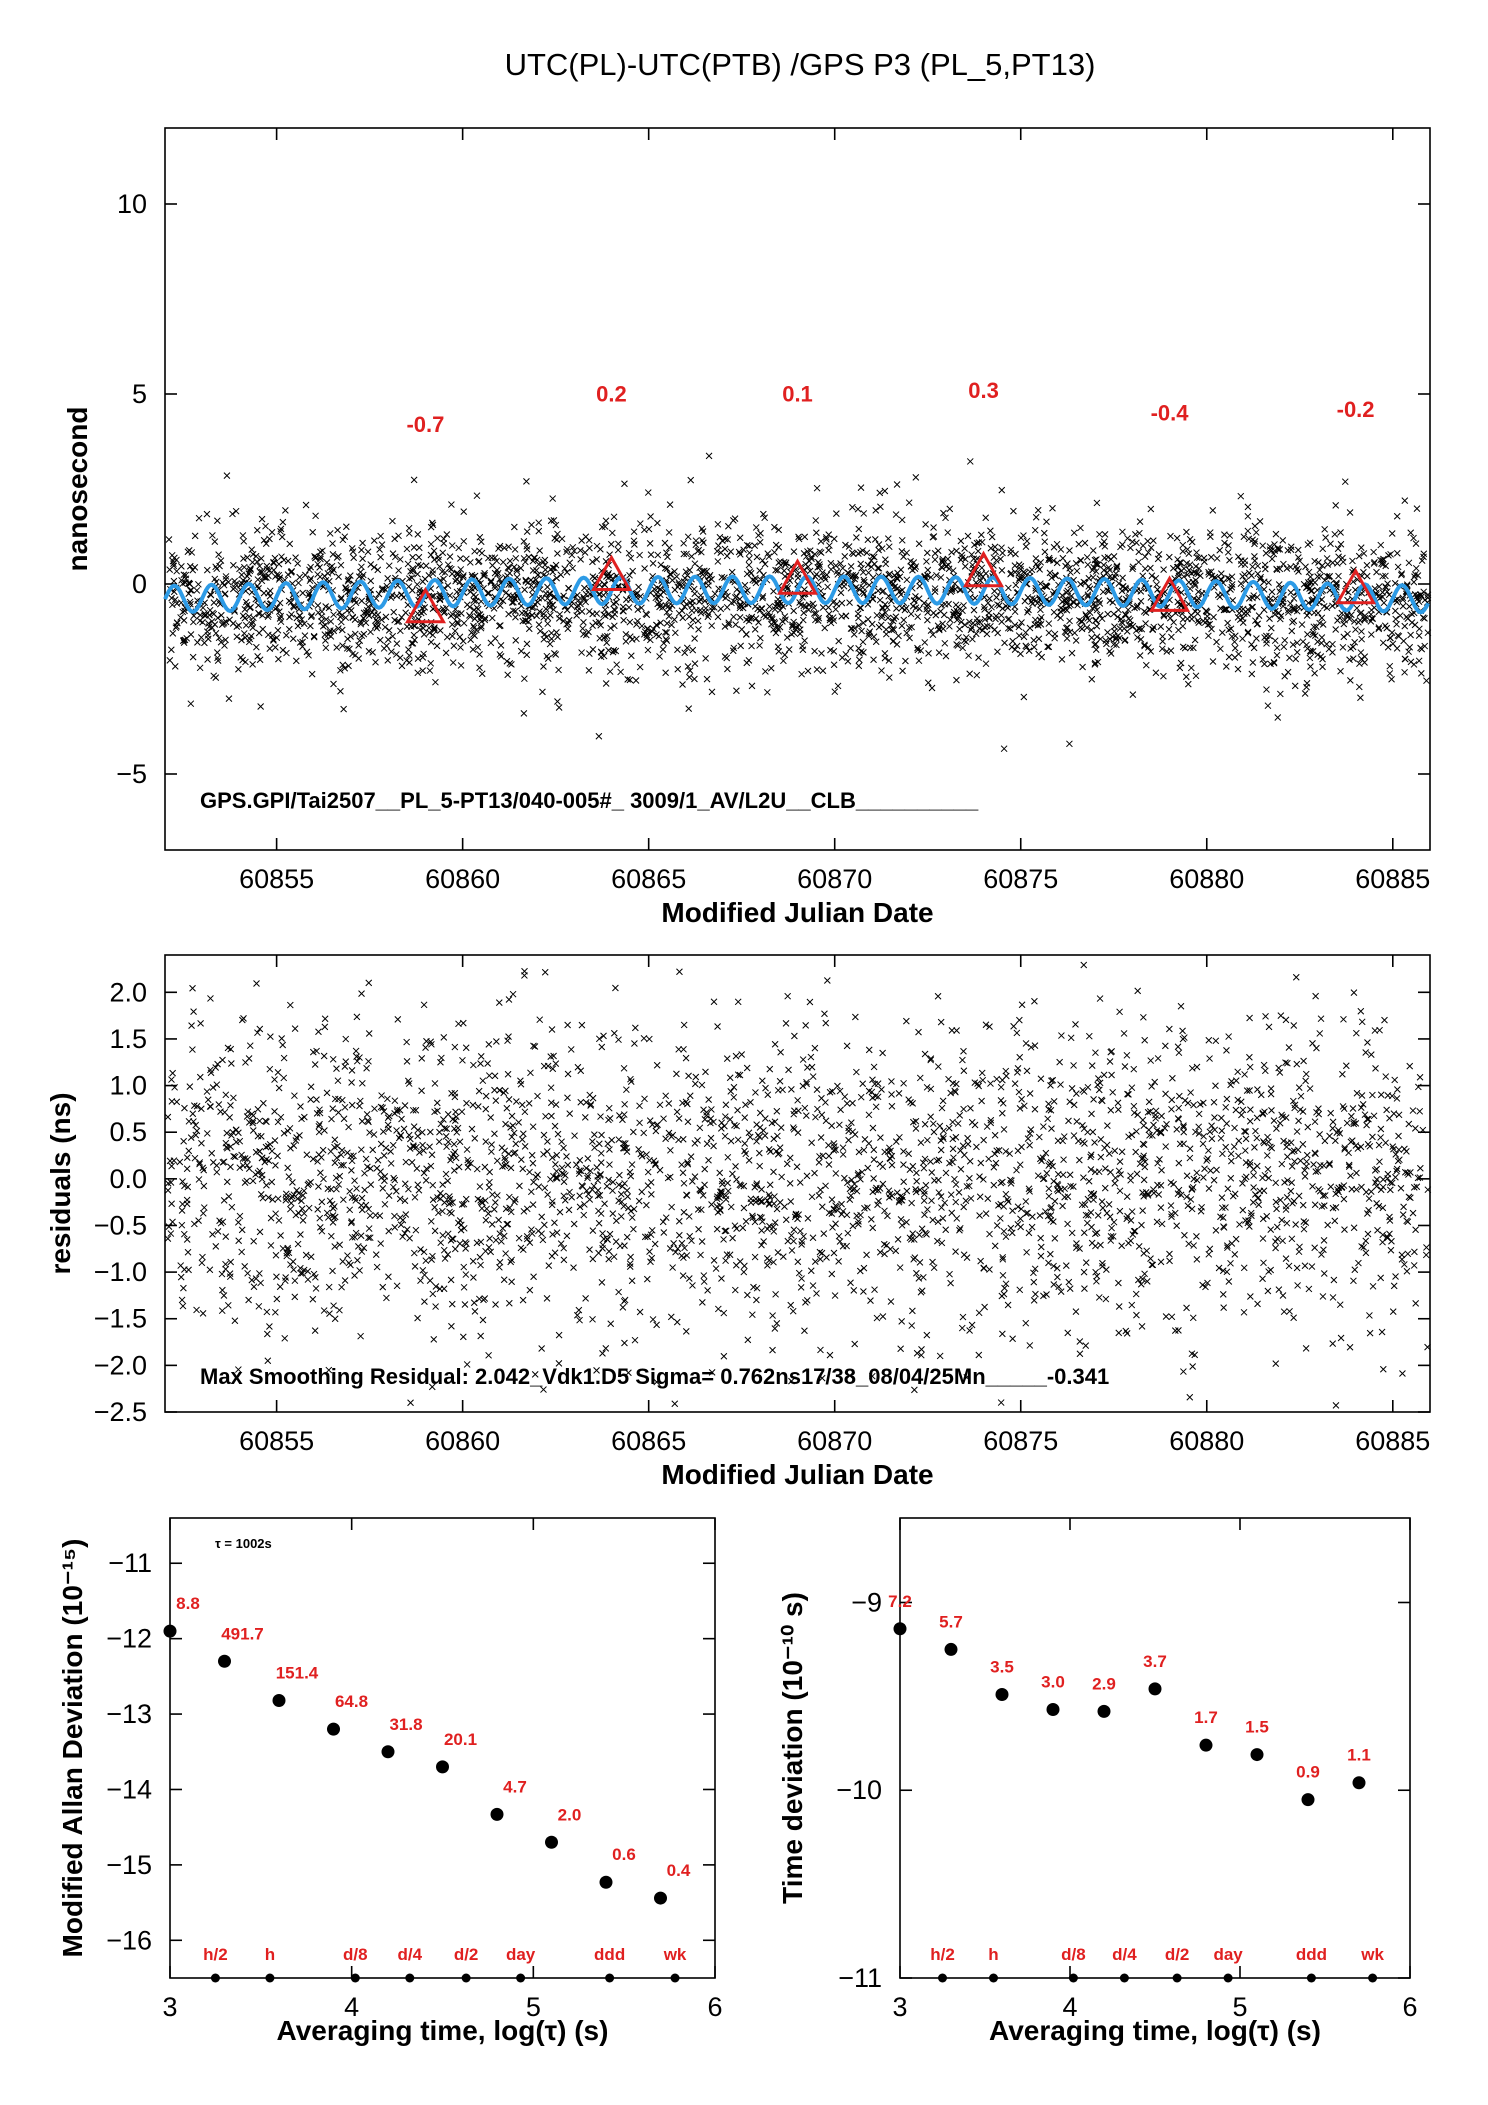 The height and width of the screenshot is (2105, 1488). I want to click on triangle-value-label: 0.1, so click(797, 394).